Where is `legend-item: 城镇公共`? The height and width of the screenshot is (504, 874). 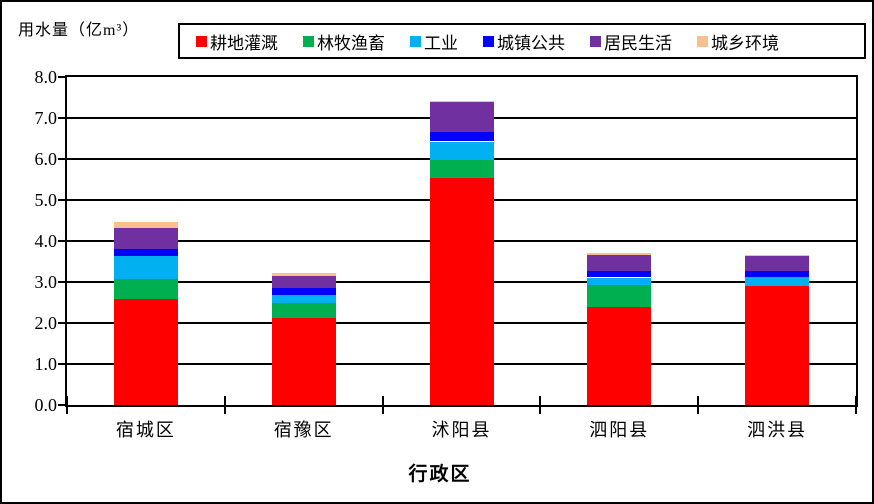
legend-item: 城镇公共 is located at coordinates (524, 41).